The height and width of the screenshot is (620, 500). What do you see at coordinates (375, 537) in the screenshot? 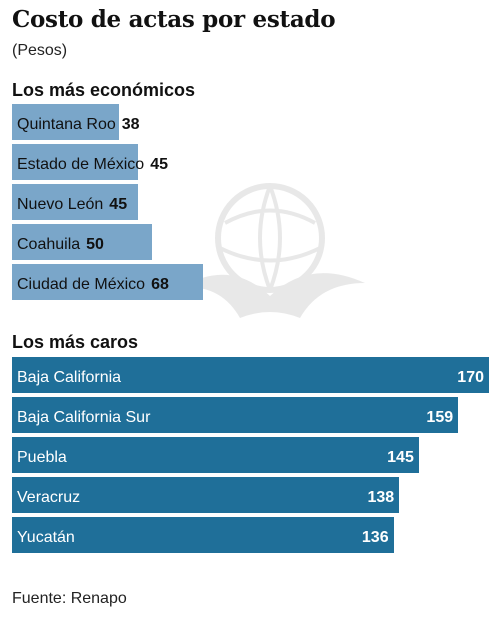
I see `value-label: 136` at bounding box center [375, 537].